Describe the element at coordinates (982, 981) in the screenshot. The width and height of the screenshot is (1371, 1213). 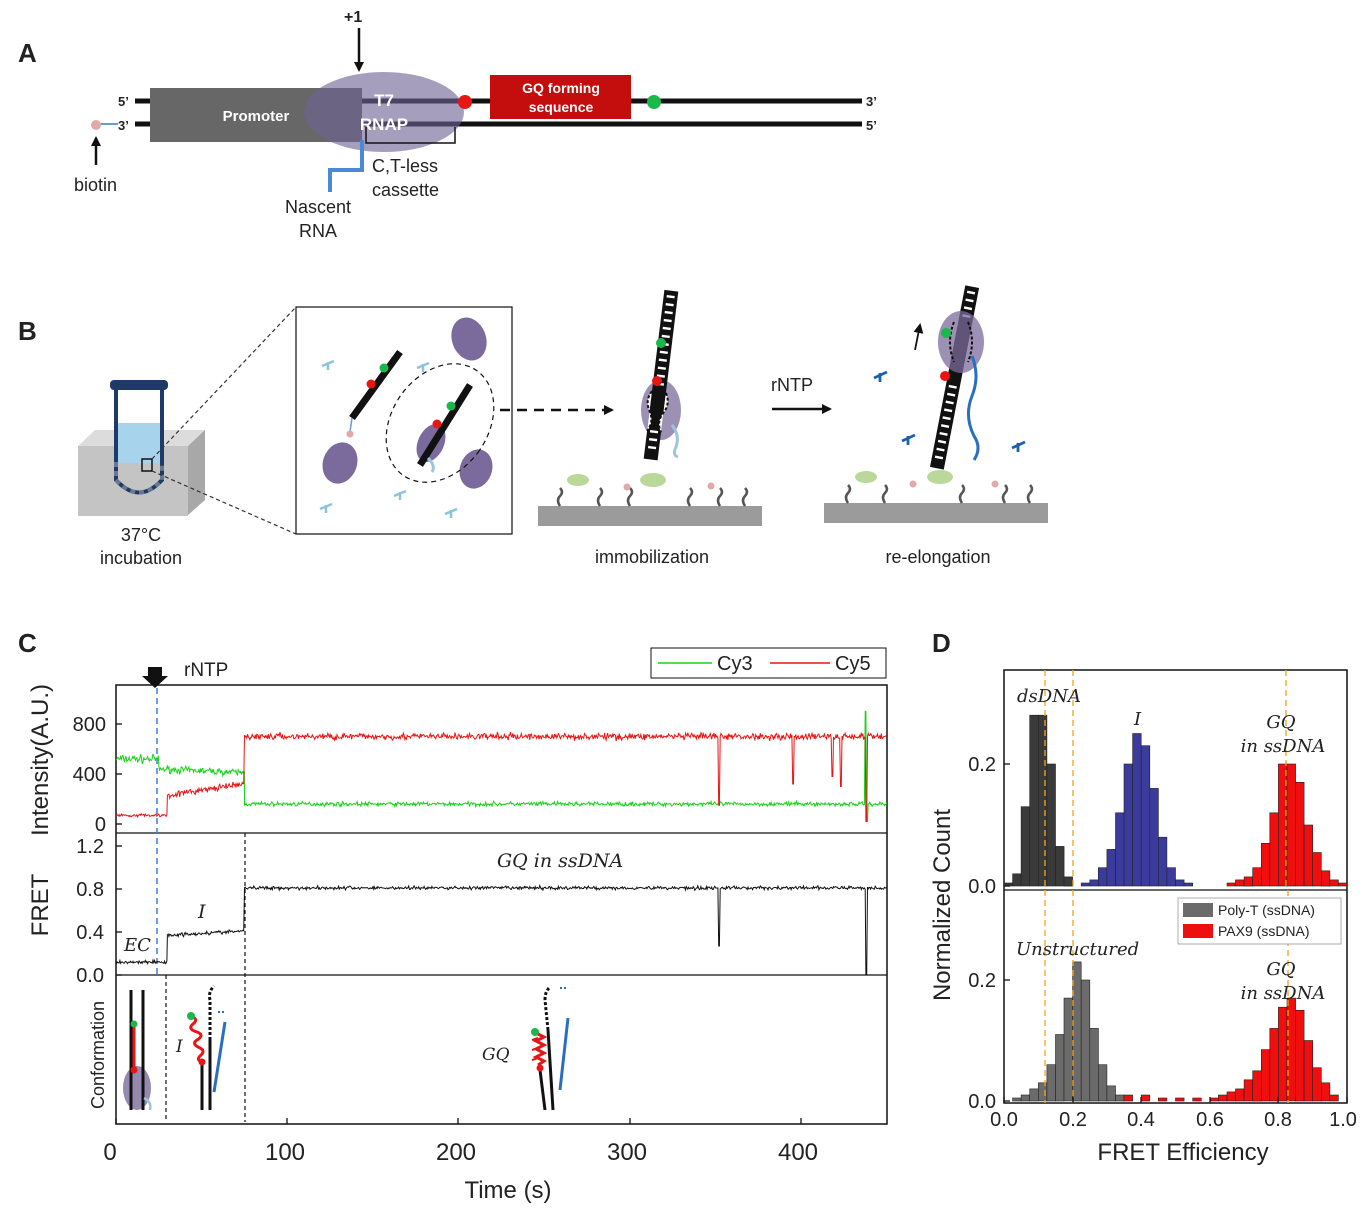
I see `bottom-tick-label-02: 0.2` at that location.